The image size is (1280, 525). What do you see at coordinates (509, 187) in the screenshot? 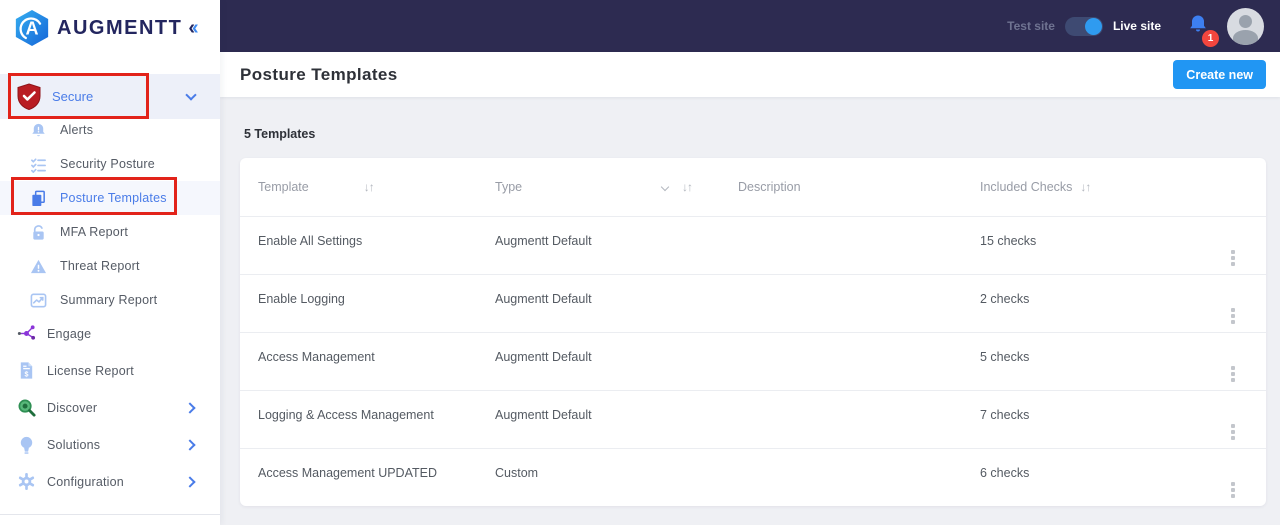
I see `column-header-type: Type` at bounding box center [509, 187].